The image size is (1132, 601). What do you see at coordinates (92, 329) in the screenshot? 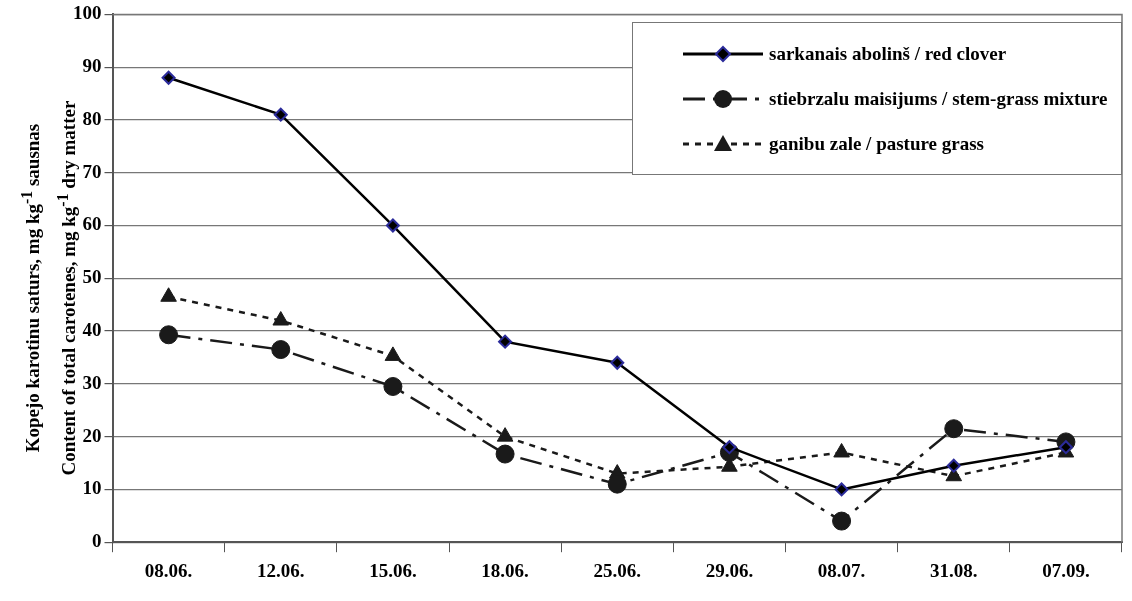
I see `y-tick-label: 40` at bounding box center [92, 329].